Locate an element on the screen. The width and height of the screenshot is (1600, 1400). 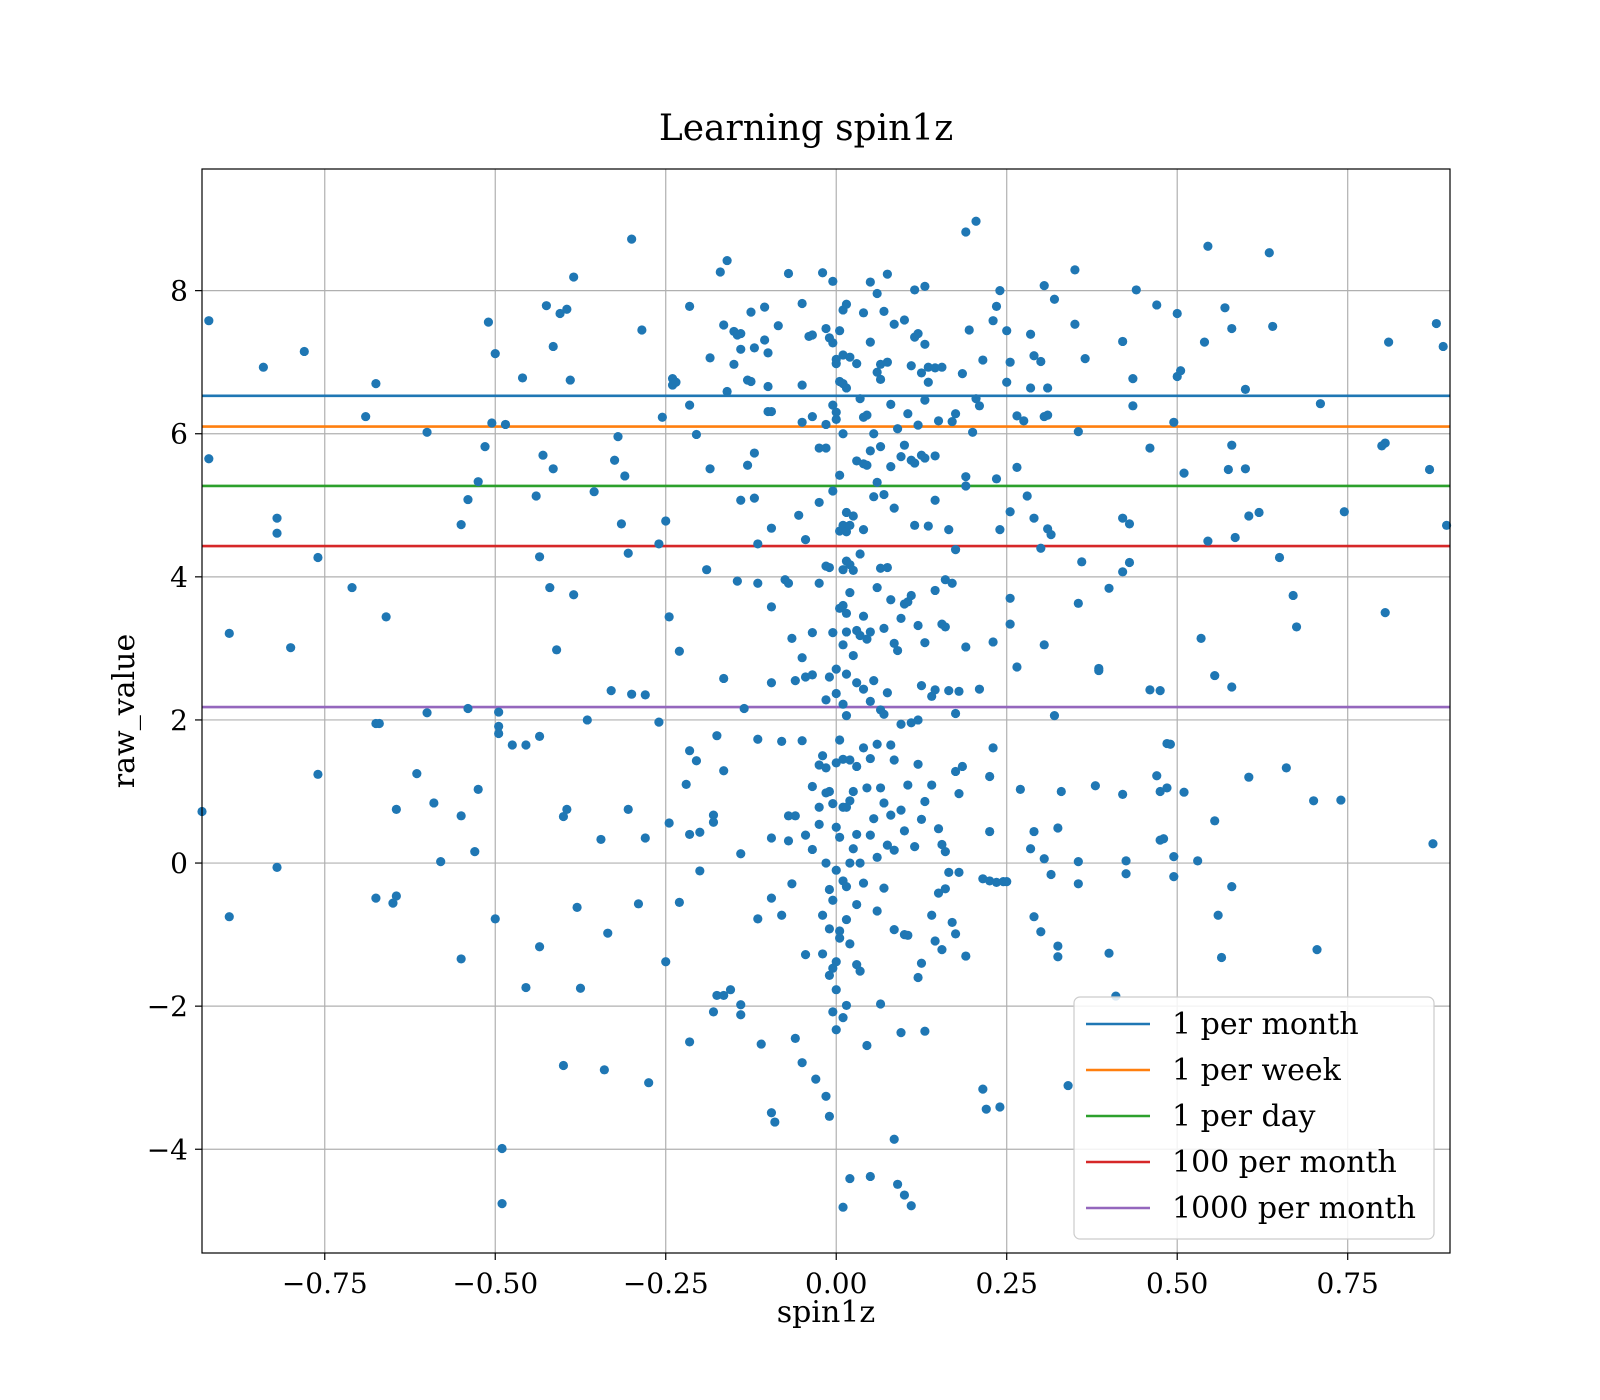
y-tick-label: 6 is located at coordinates (179, 434).